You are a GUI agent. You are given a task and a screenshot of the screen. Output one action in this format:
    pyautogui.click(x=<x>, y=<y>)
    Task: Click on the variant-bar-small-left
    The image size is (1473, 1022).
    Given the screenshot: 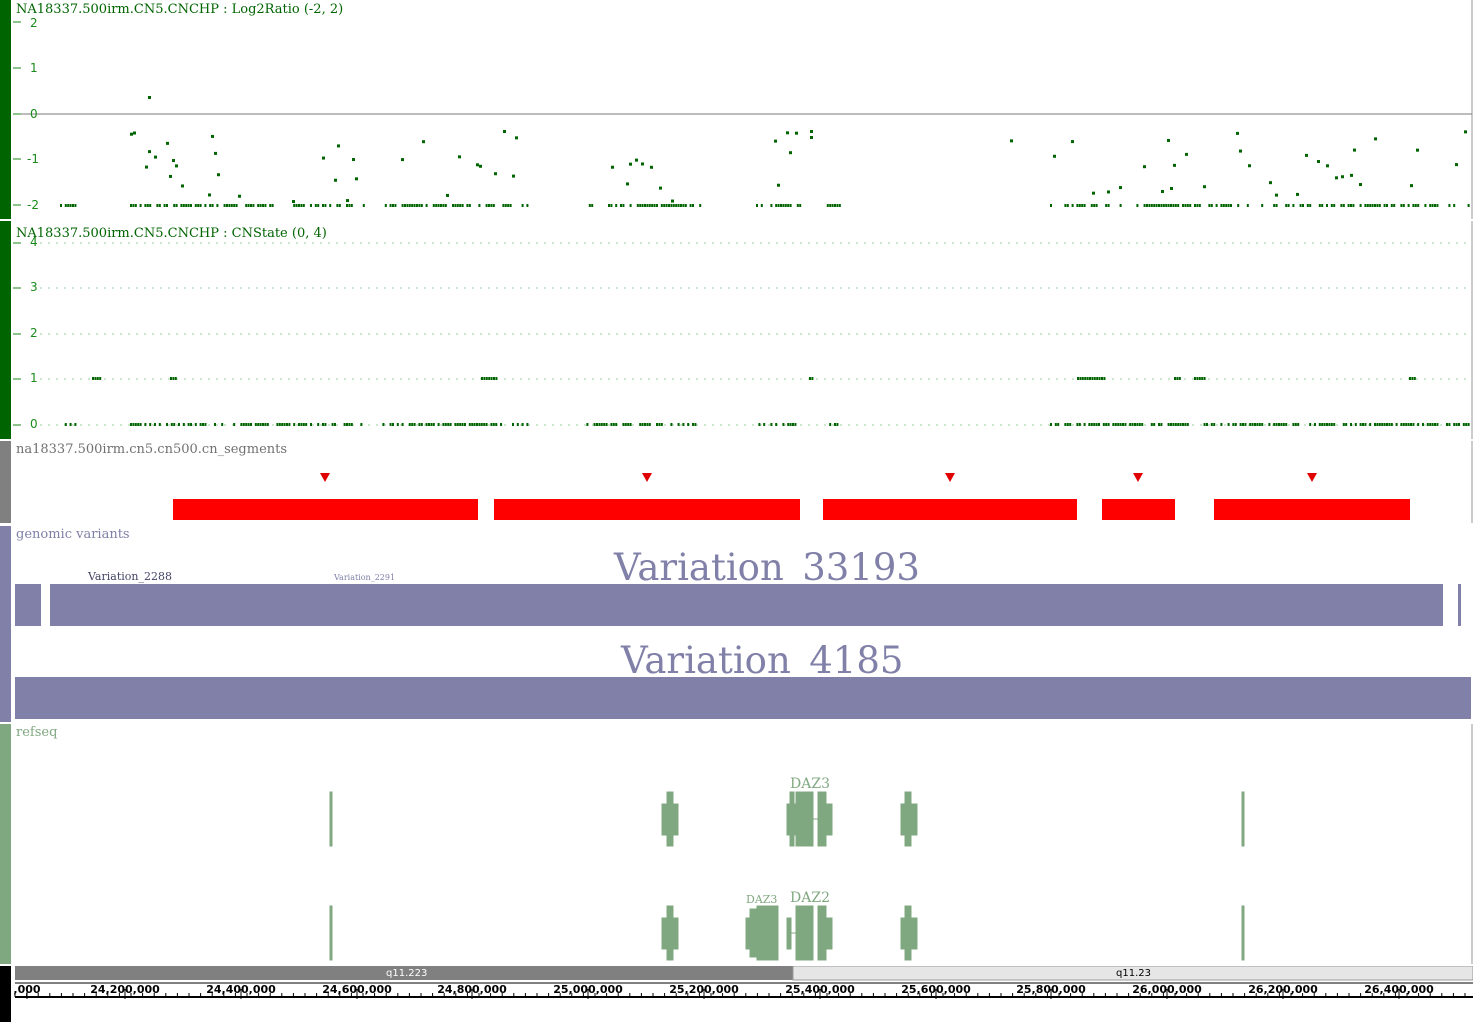 What is the action you would take?
    pyautogui.click(x=28, y=605)
    